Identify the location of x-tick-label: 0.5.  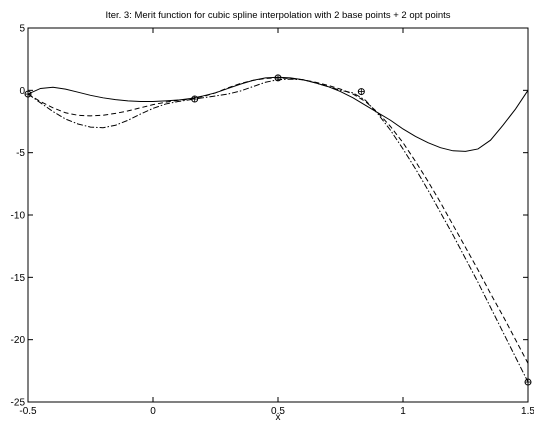
(278, 411).